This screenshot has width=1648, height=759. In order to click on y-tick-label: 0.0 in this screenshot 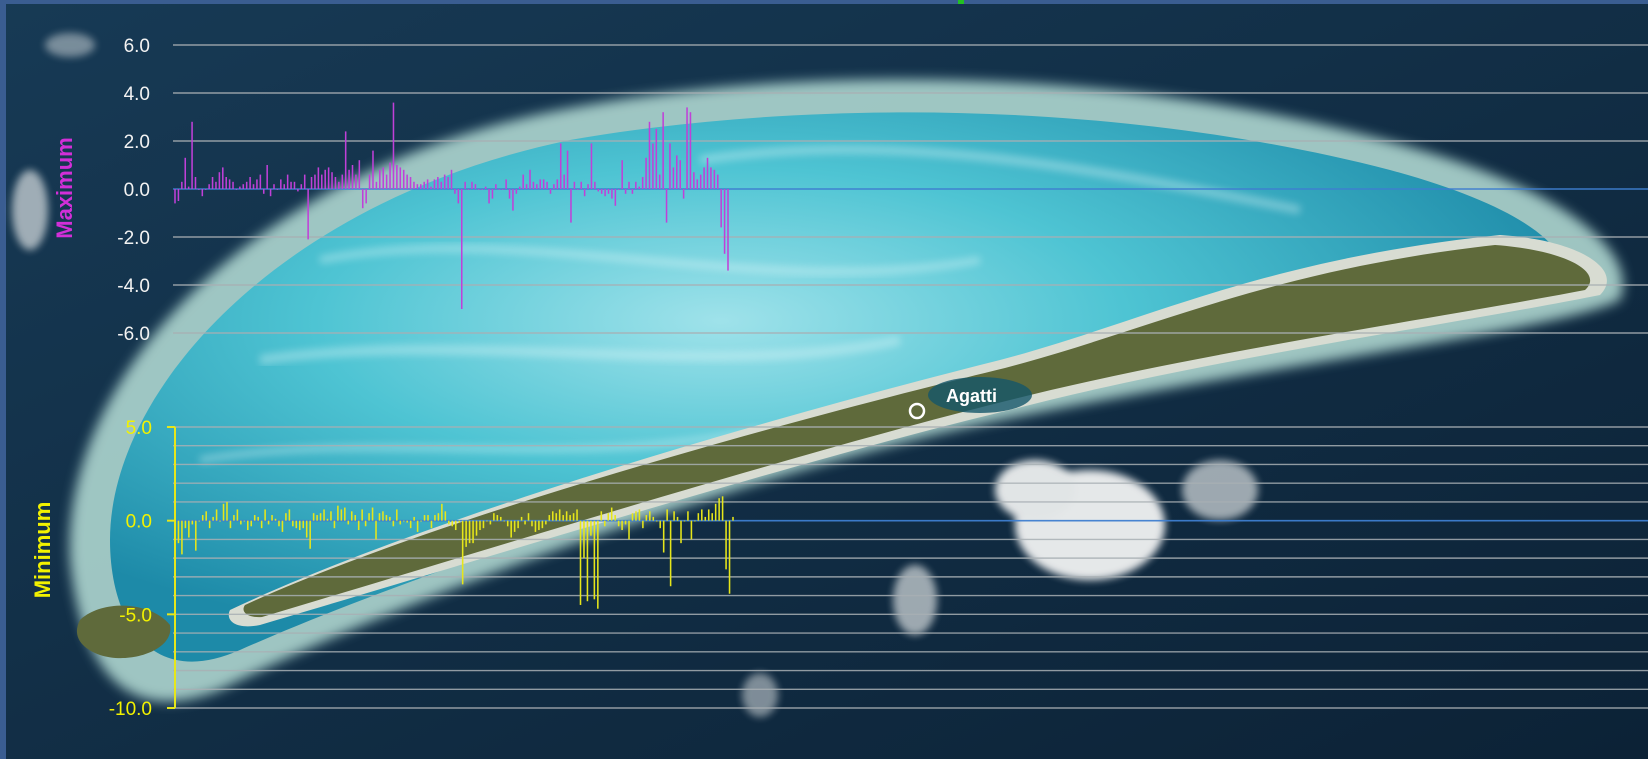, I will do `click(137, 190)`.